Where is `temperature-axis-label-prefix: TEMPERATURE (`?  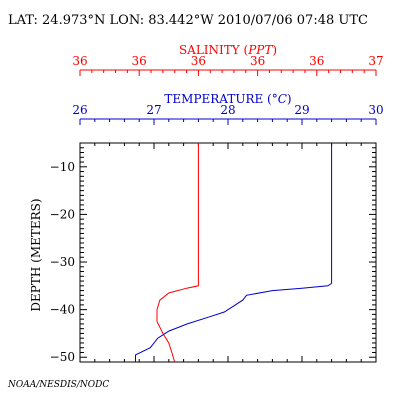 temperature-axis-label-prefix: TEMPERATURE ( is located at coordinates (217, 99).